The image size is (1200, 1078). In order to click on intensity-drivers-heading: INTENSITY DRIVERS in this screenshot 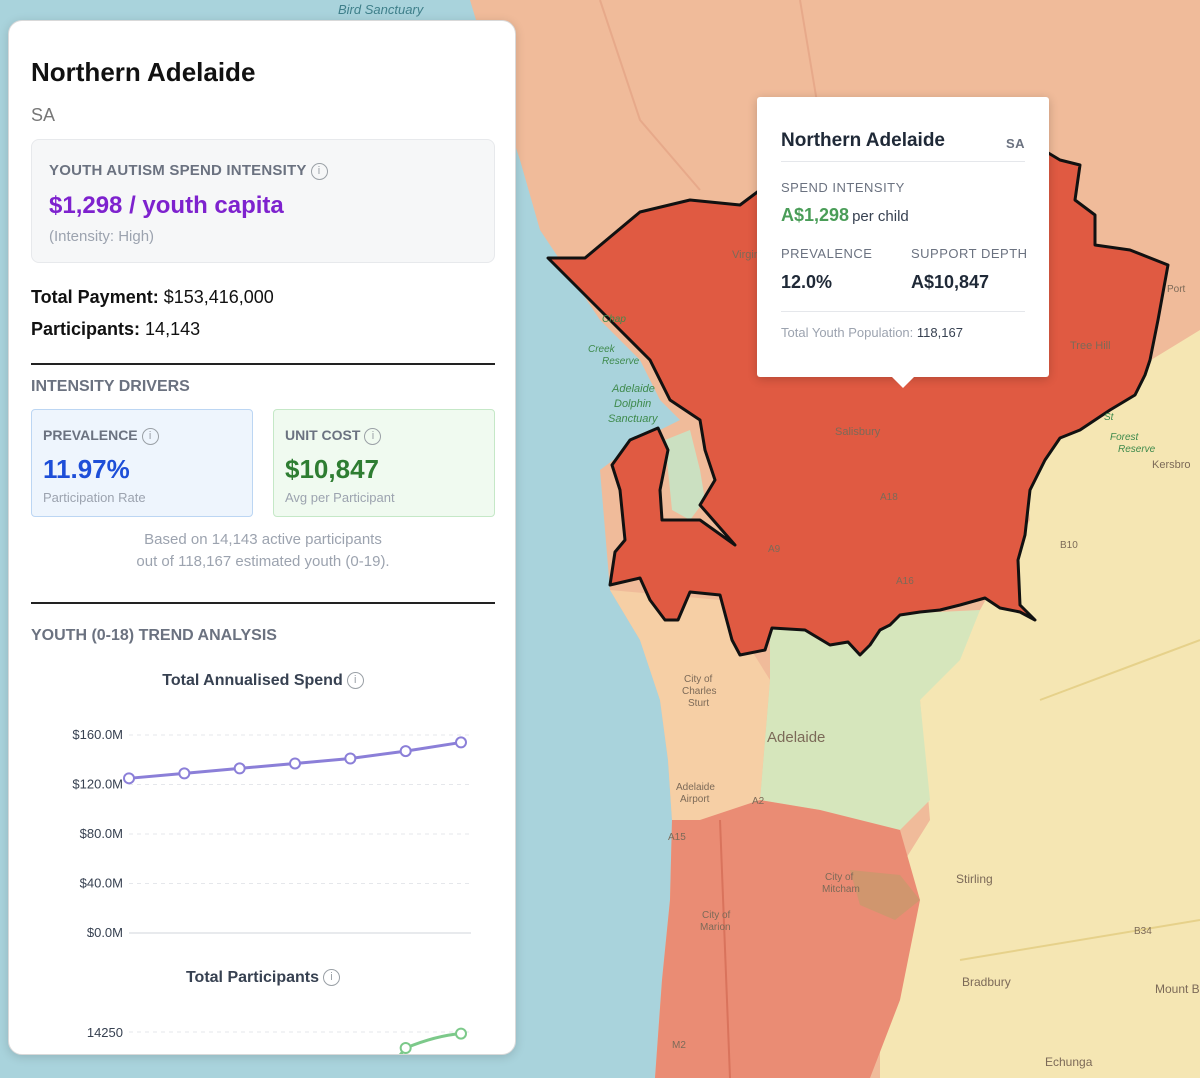, I will do `click(110, 386)`.